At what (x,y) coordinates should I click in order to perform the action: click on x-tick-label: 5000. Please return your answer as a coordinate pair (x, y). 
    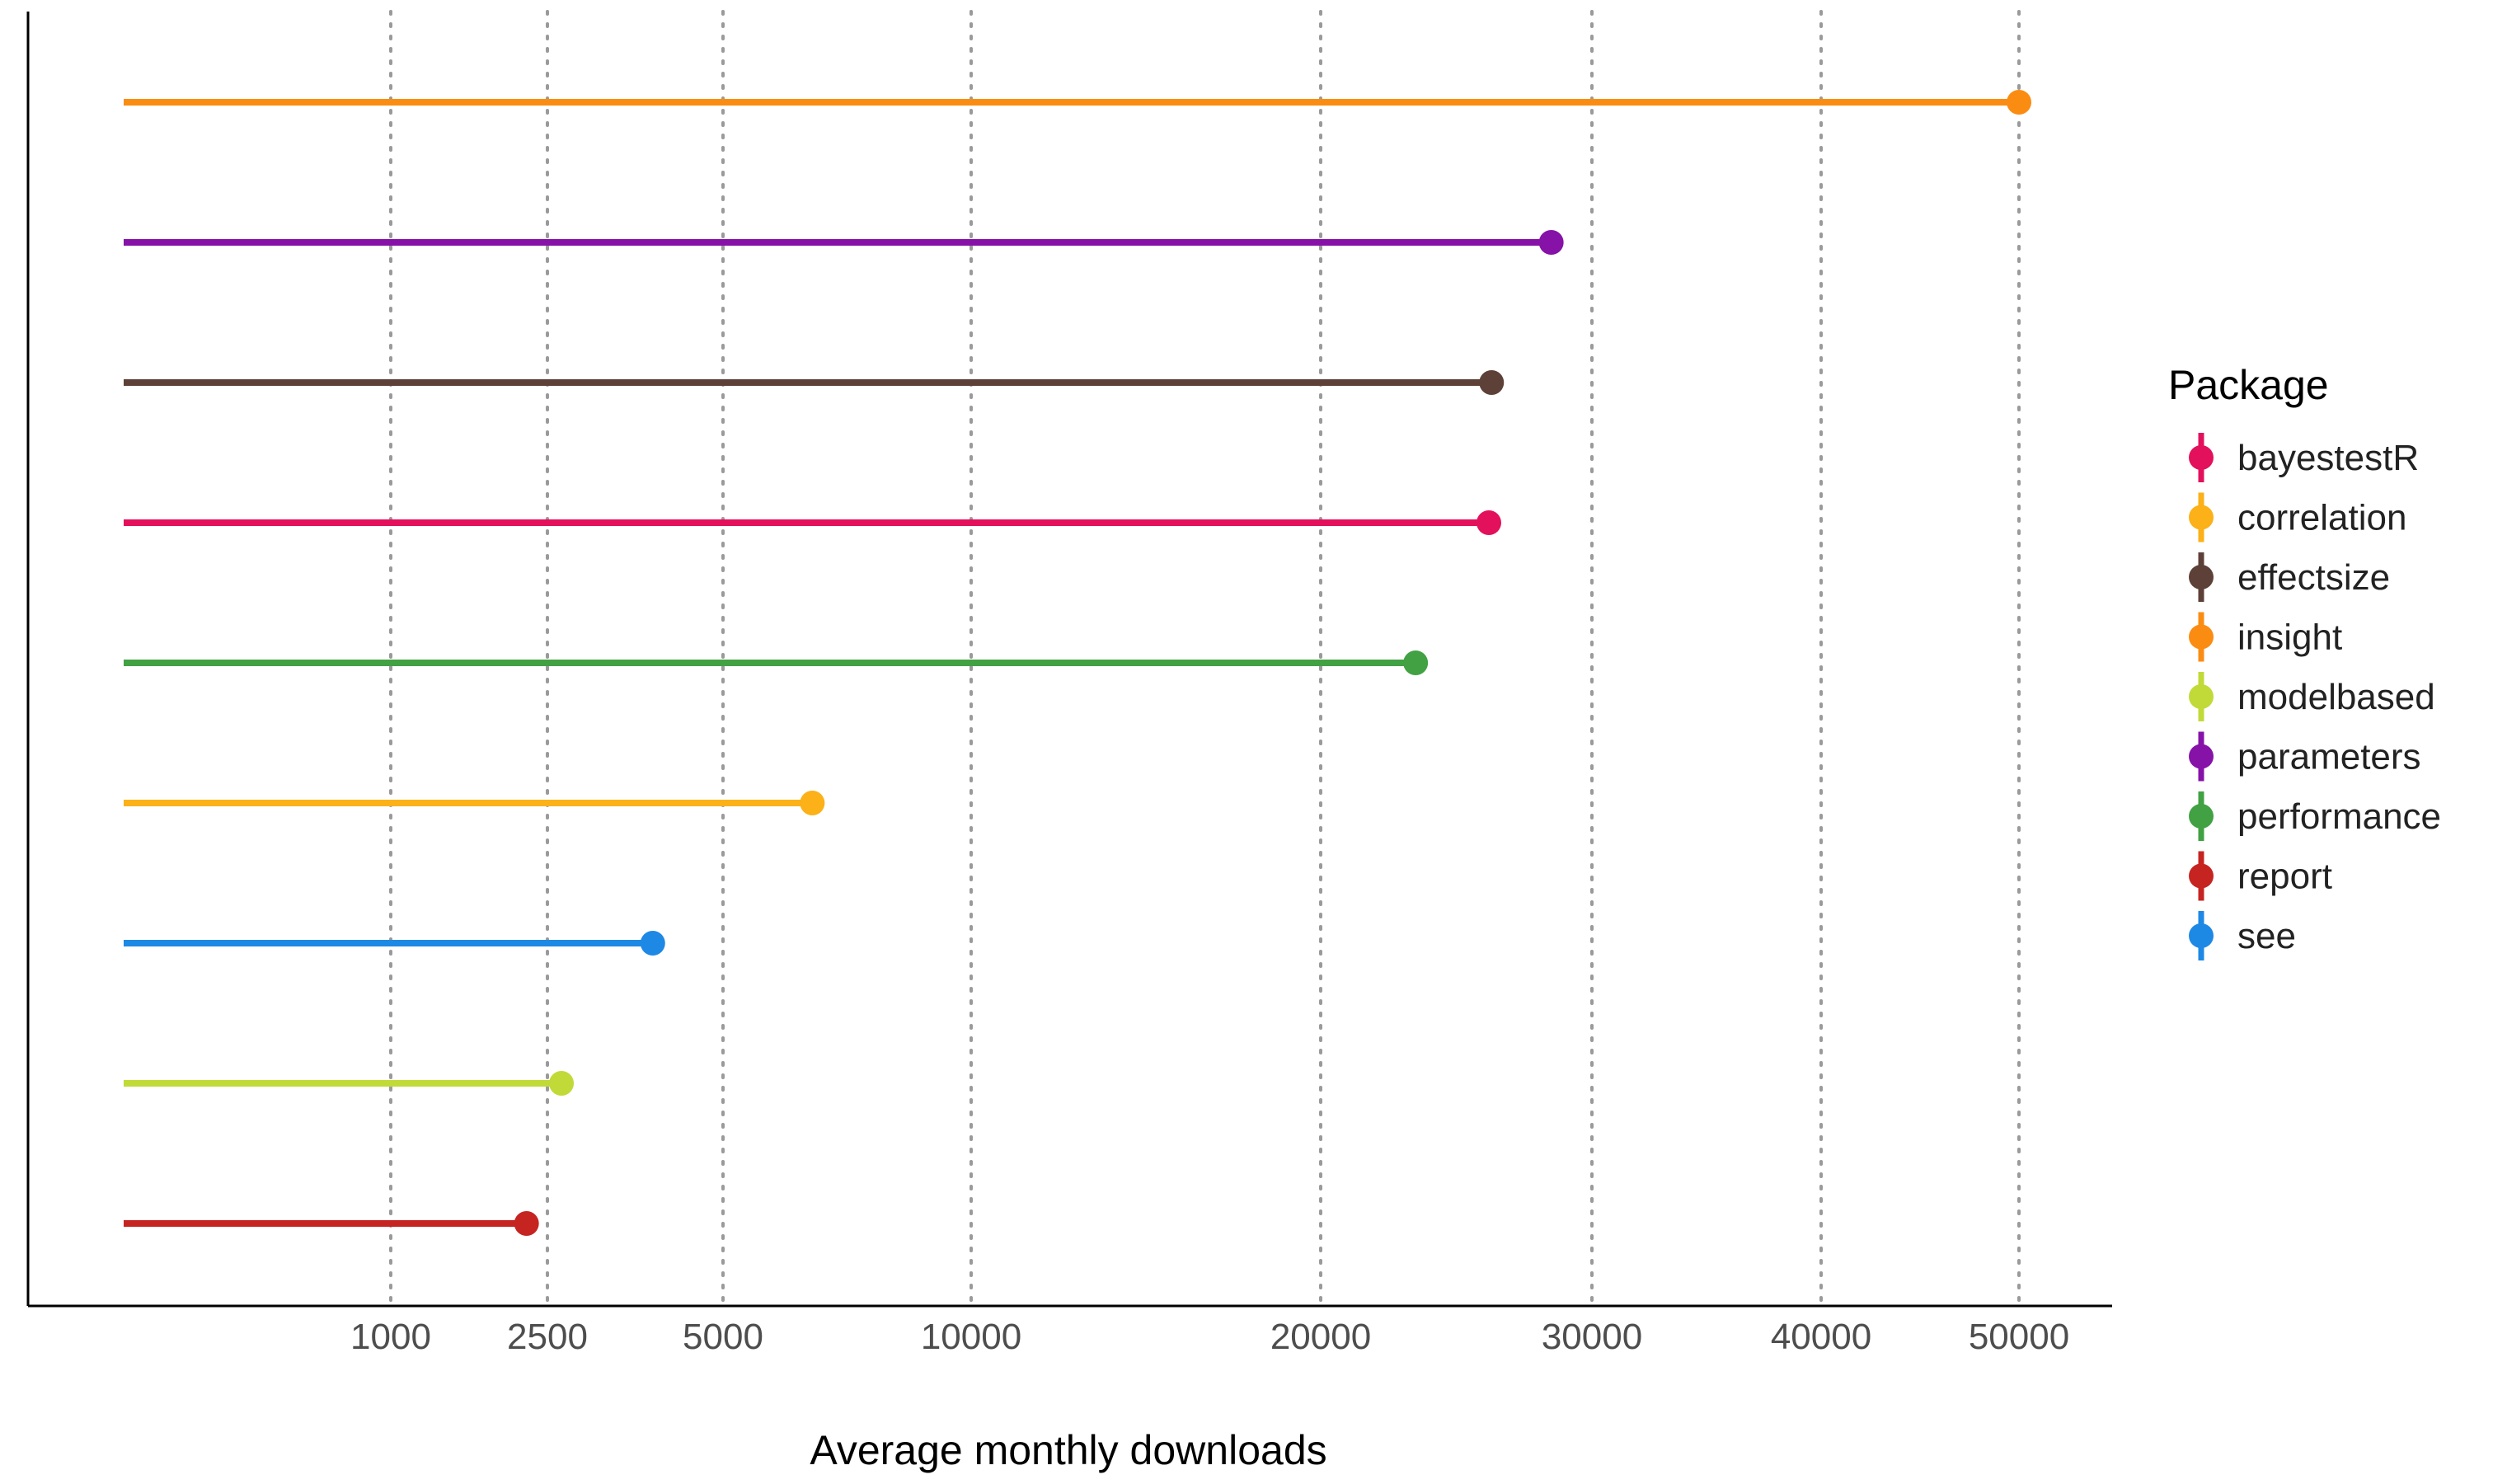
    Looking at the image, I should click on (723, 1337).